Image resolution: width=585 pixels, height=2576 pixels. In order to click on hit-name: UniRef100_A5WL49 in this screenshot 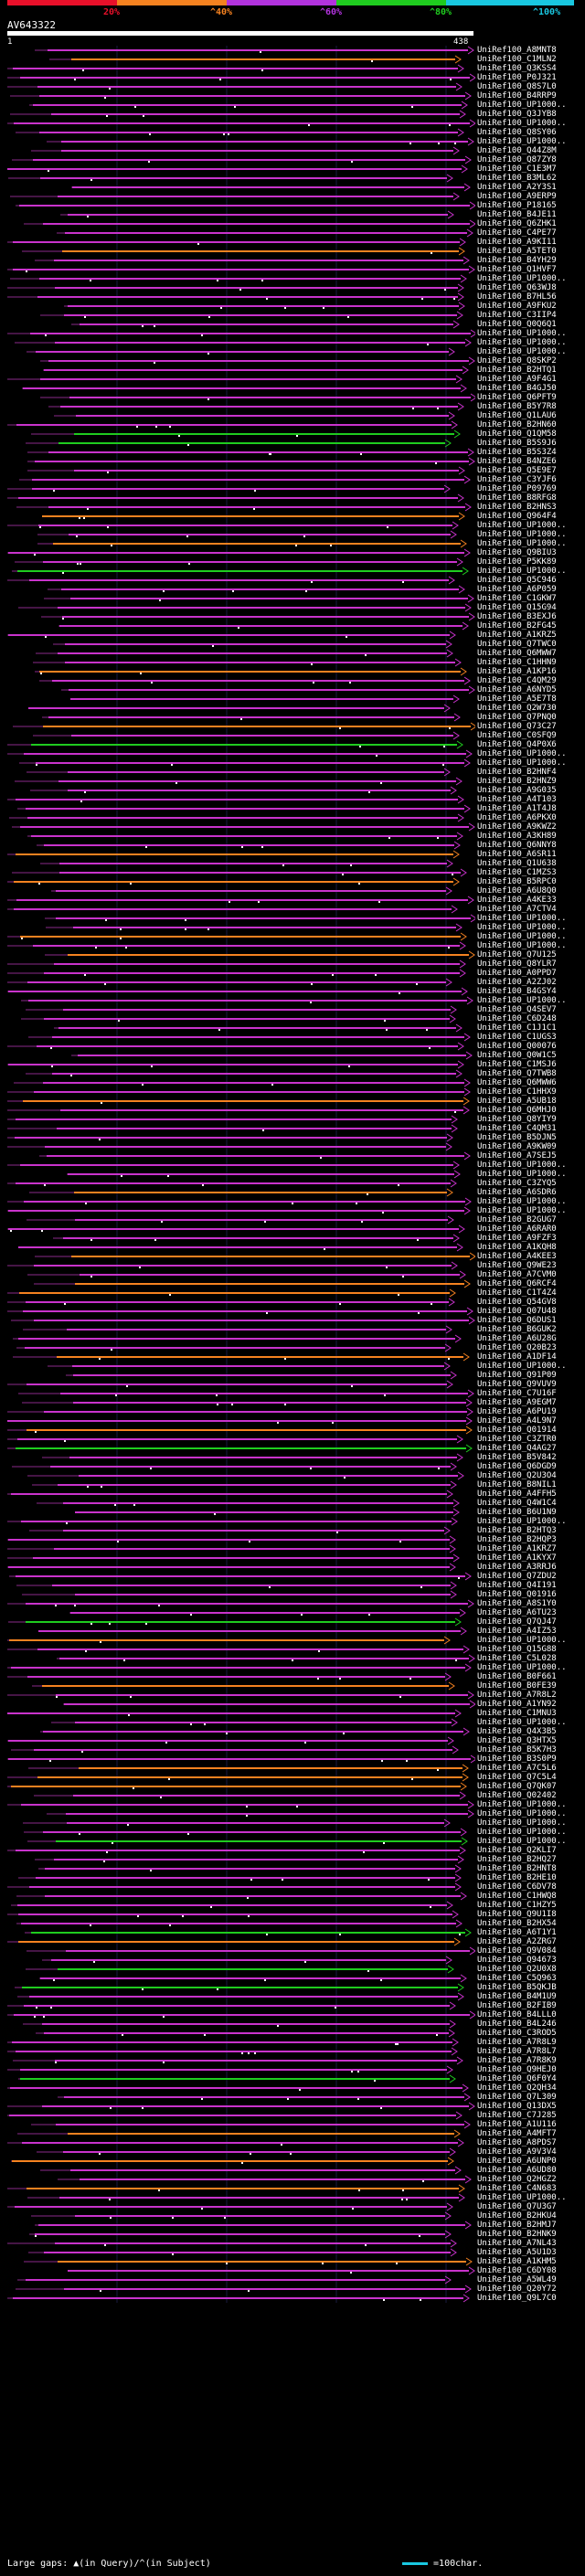, I will do `click(517, 2279)`.